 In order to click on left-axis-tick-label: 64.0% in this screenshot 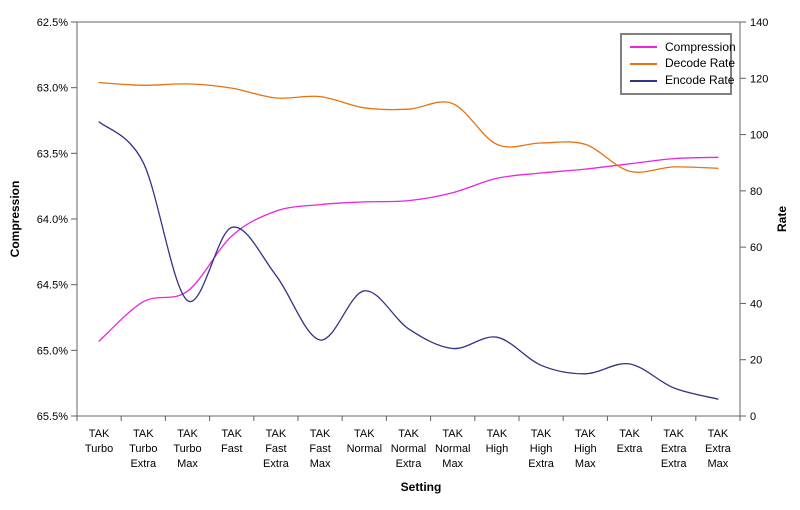, I will do `click(52, 220)`.